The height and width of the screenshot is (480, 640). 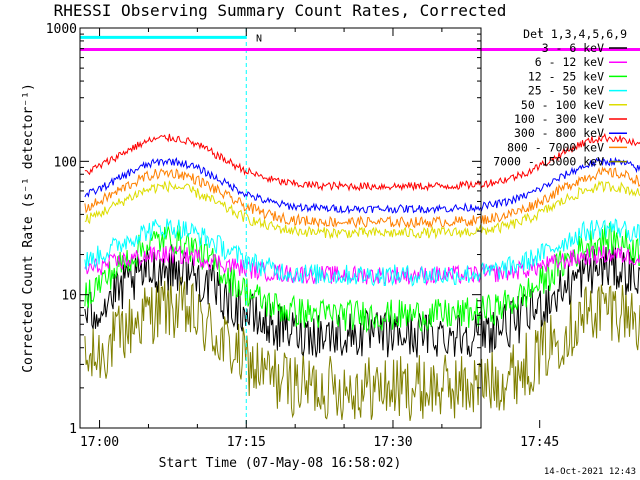 What do you see at coordinates (362, 265) in the screenshot?
I see `series-6-12-kev` at bounding box center [362, 265].